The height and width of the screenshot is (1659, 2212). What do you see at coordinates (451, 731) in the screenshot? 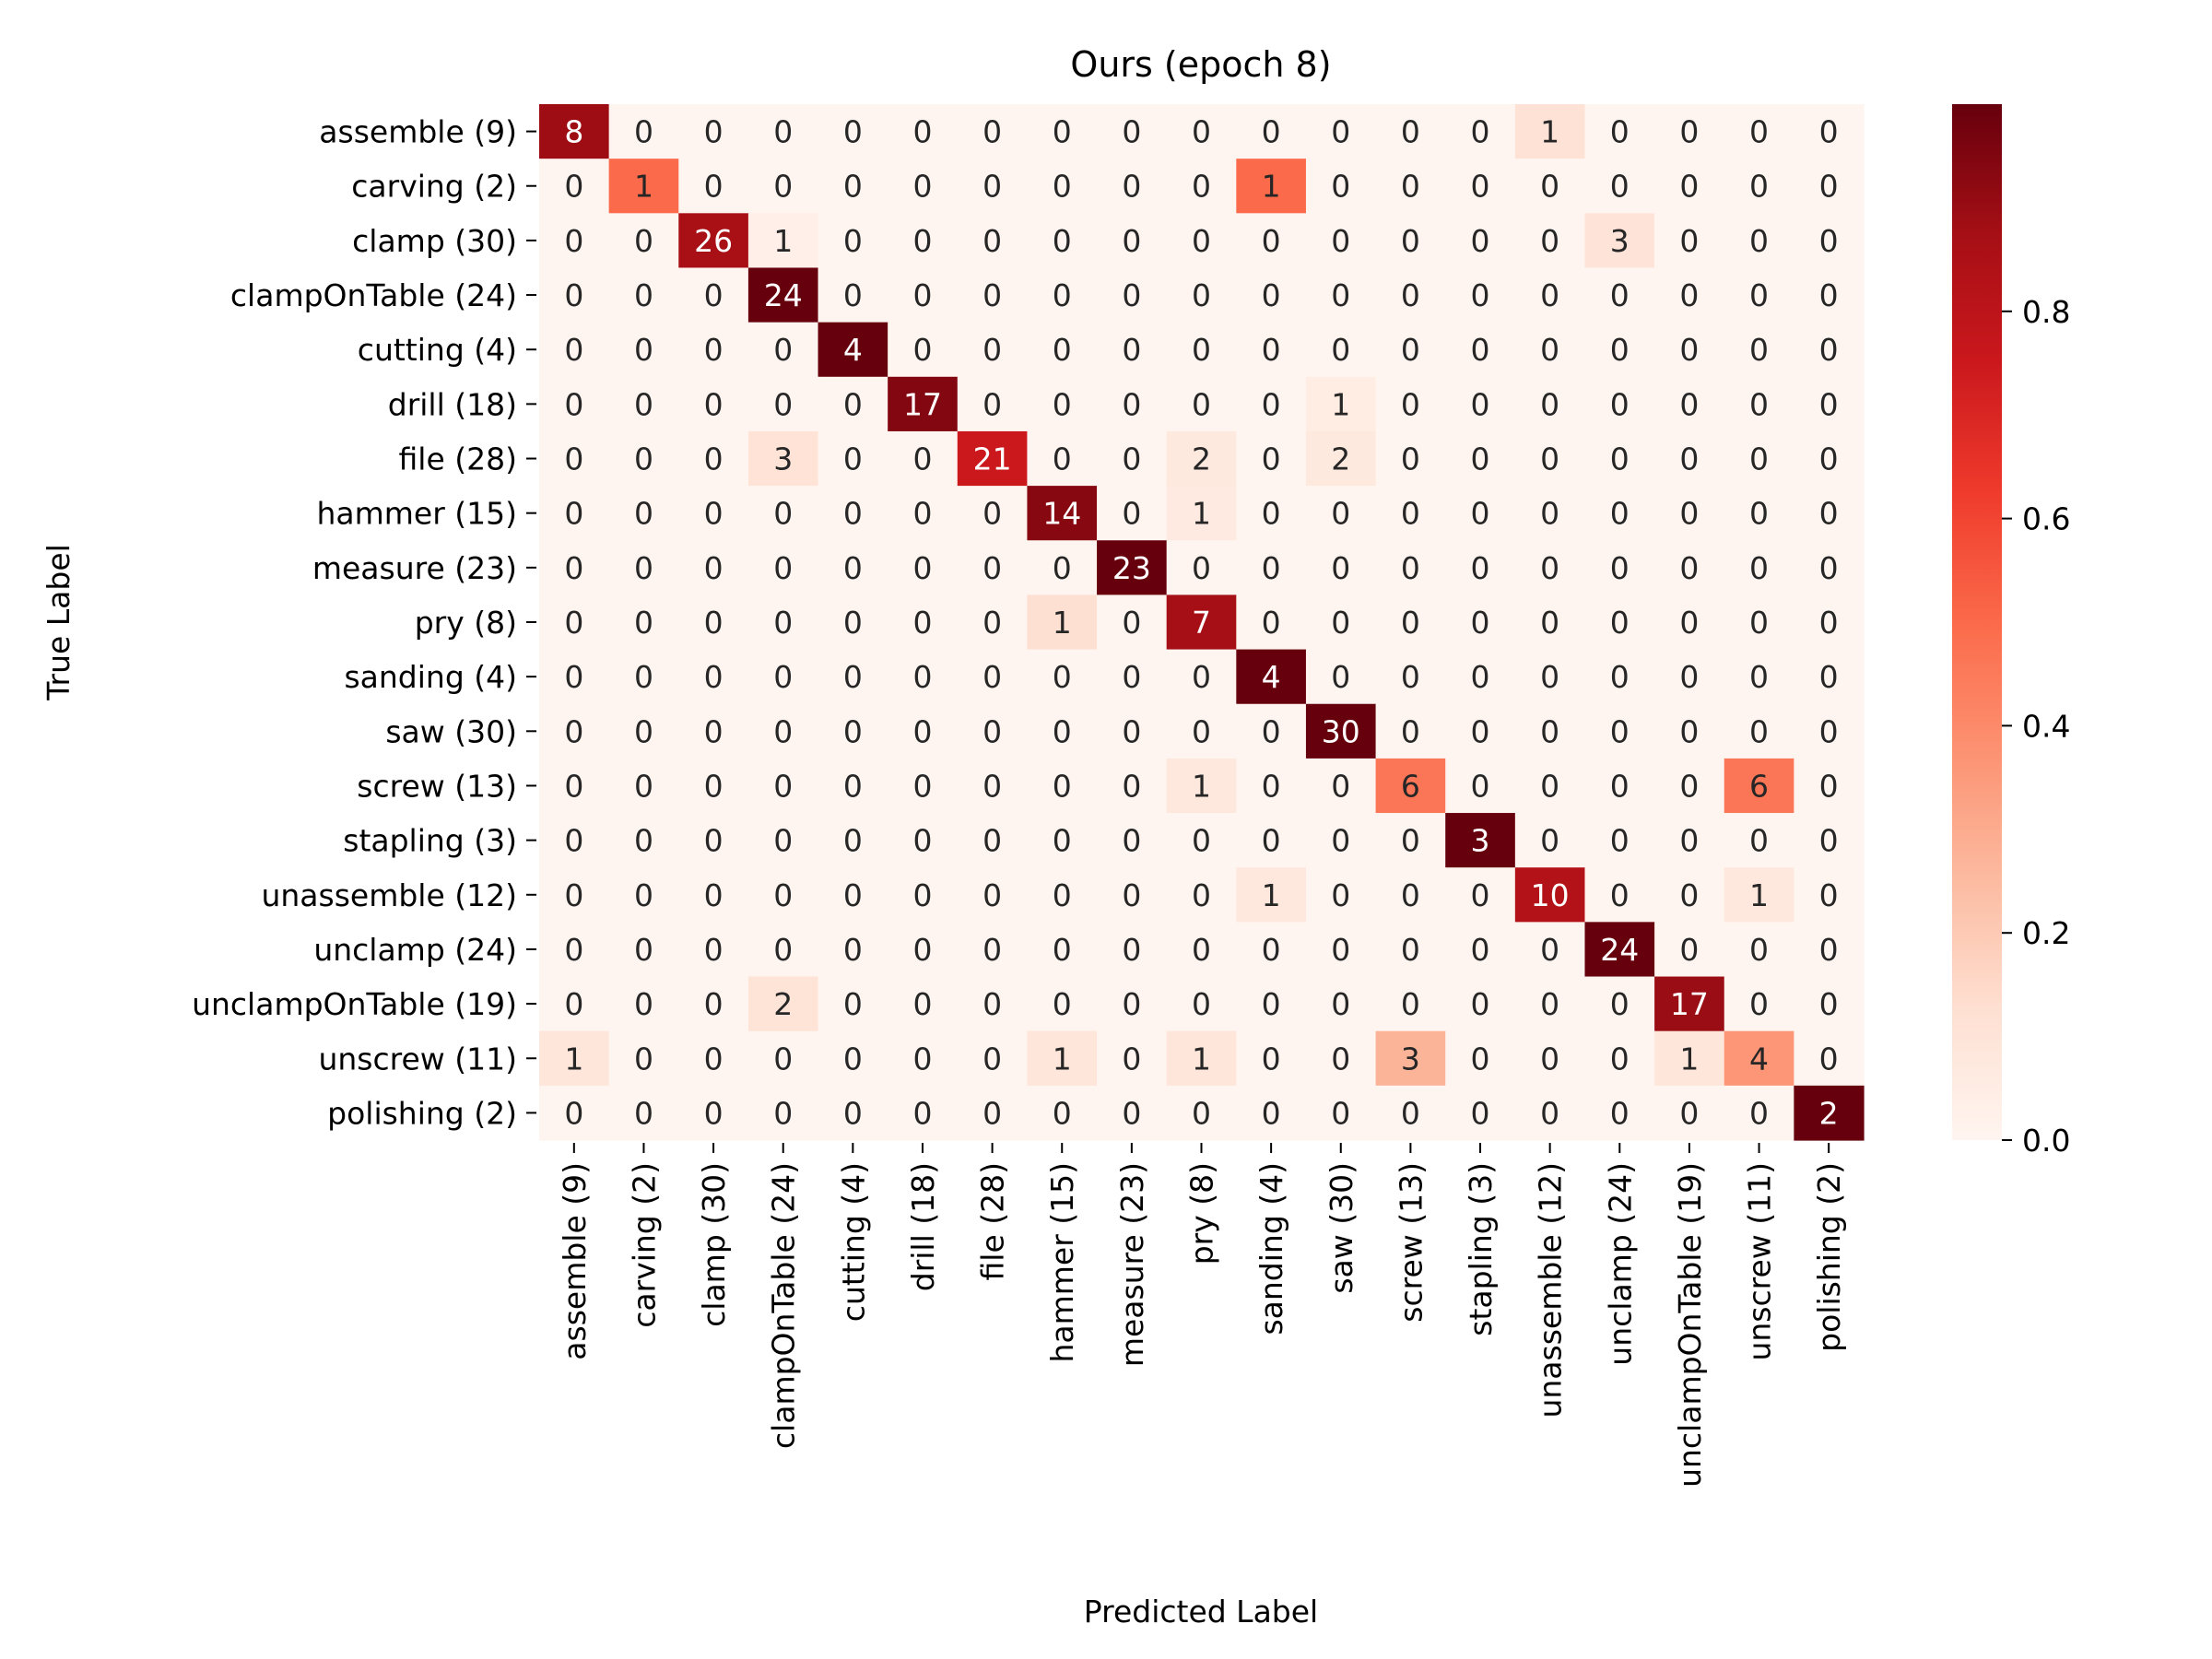
I see `row-tick-label: saw (30)` at bounding box center [451, 731].